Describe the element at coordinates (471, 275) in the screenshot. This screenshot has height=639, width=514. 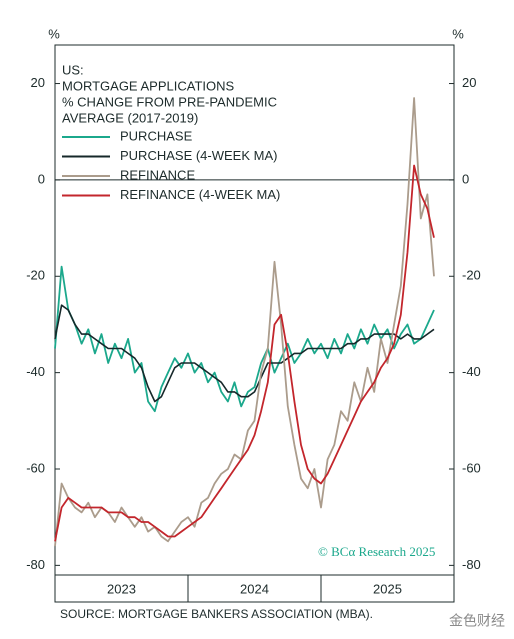
I see `y2-tick-label: -20` at that location.